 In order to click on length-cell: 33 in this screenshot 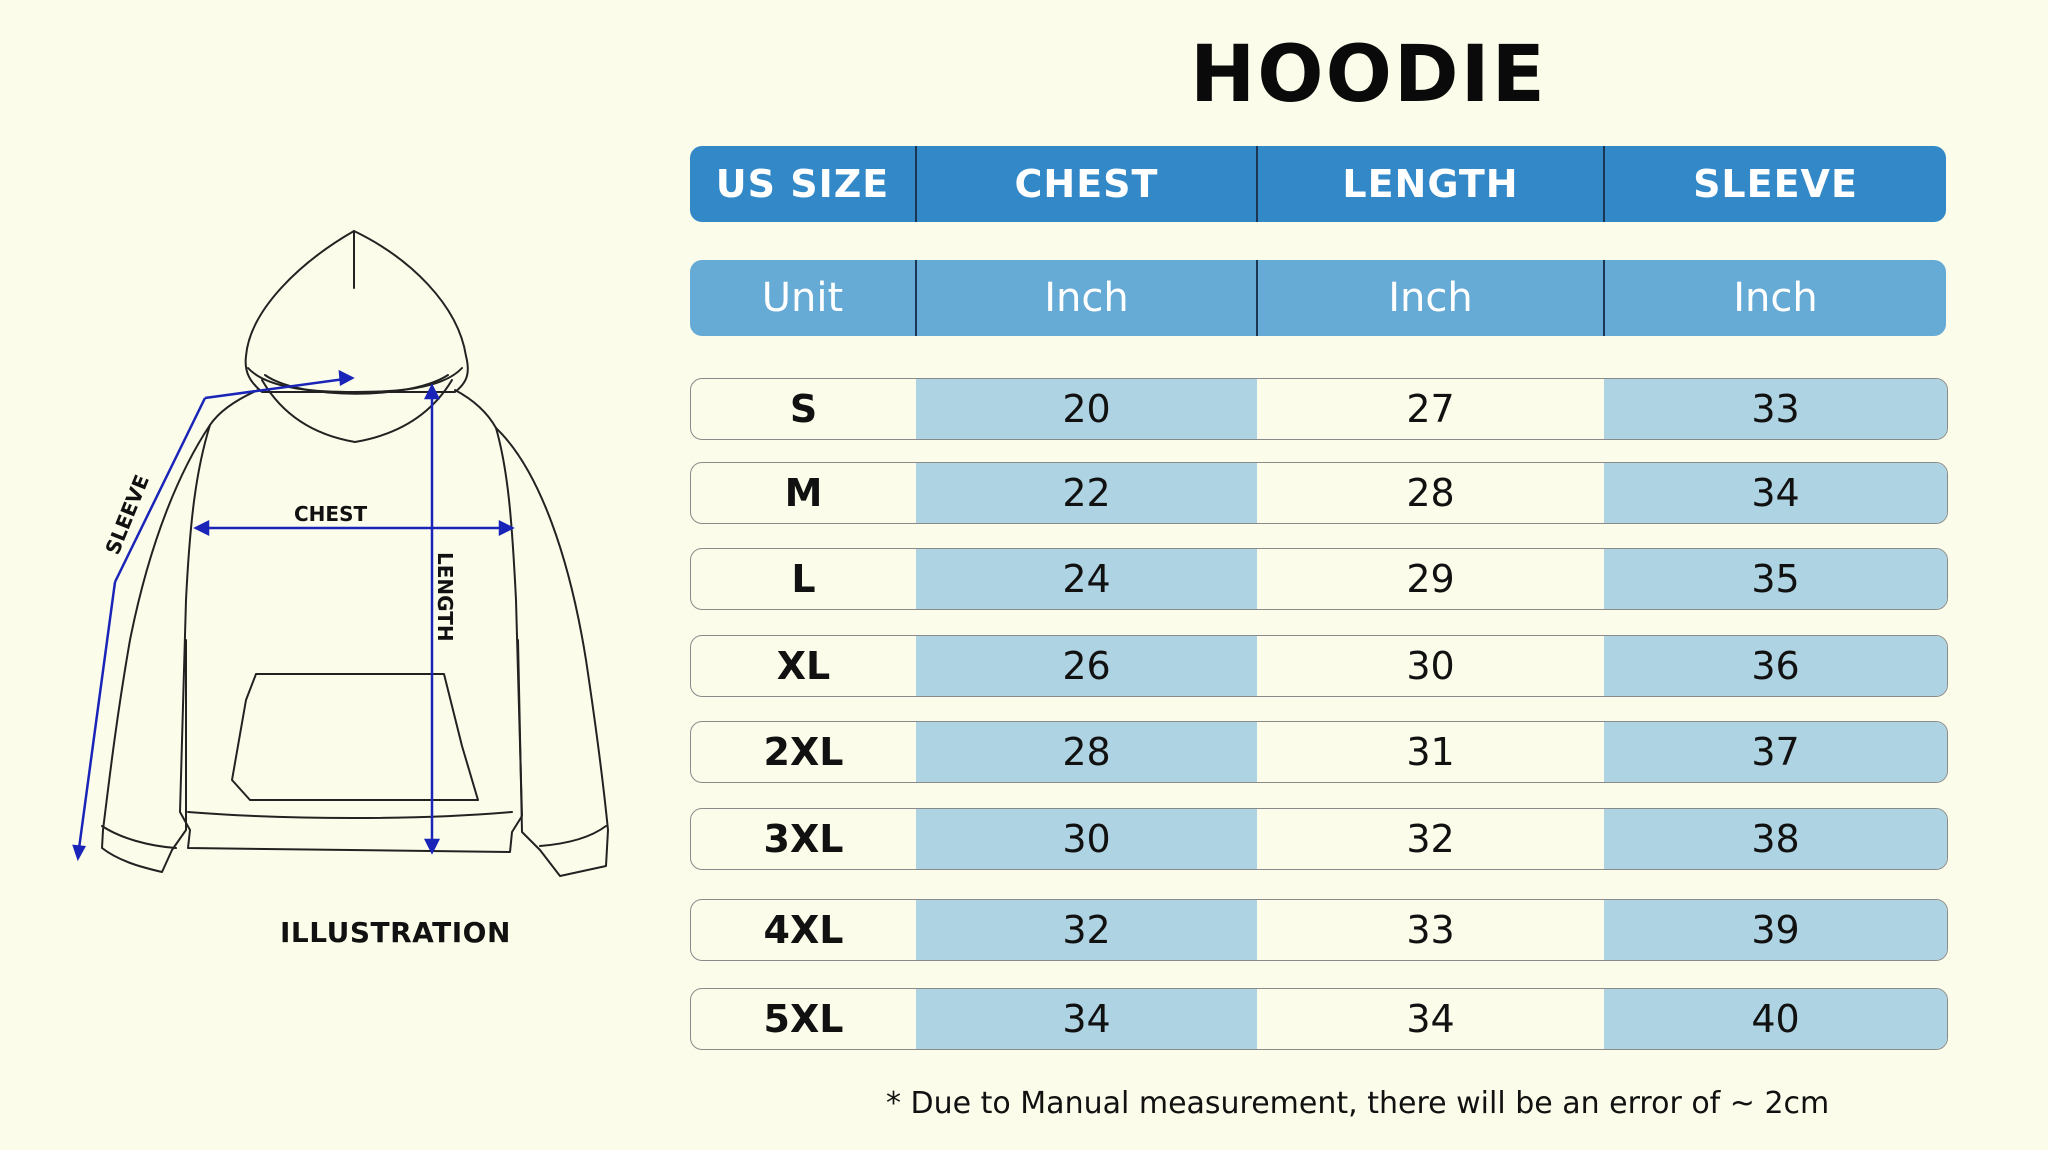, I will do `click(1430, 930)`.